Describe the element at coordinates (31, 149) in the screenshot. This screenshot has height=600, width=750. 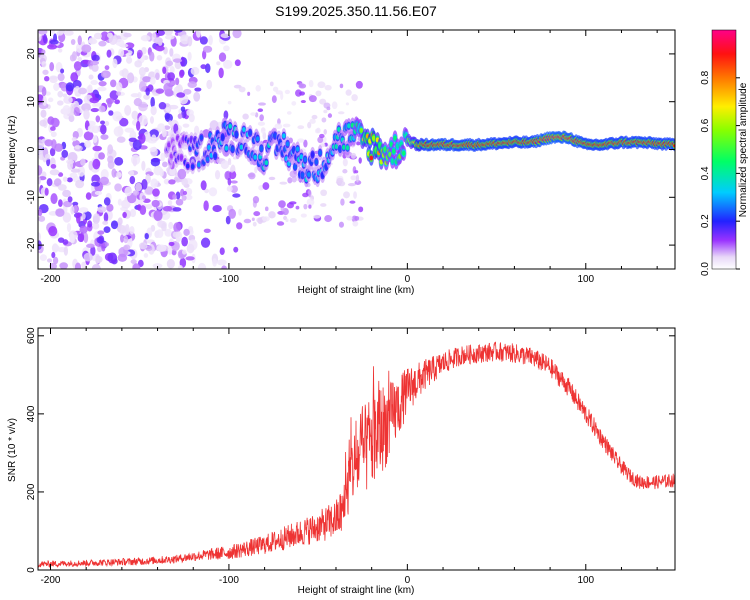
I see `y-tick-label: 0` at that location.